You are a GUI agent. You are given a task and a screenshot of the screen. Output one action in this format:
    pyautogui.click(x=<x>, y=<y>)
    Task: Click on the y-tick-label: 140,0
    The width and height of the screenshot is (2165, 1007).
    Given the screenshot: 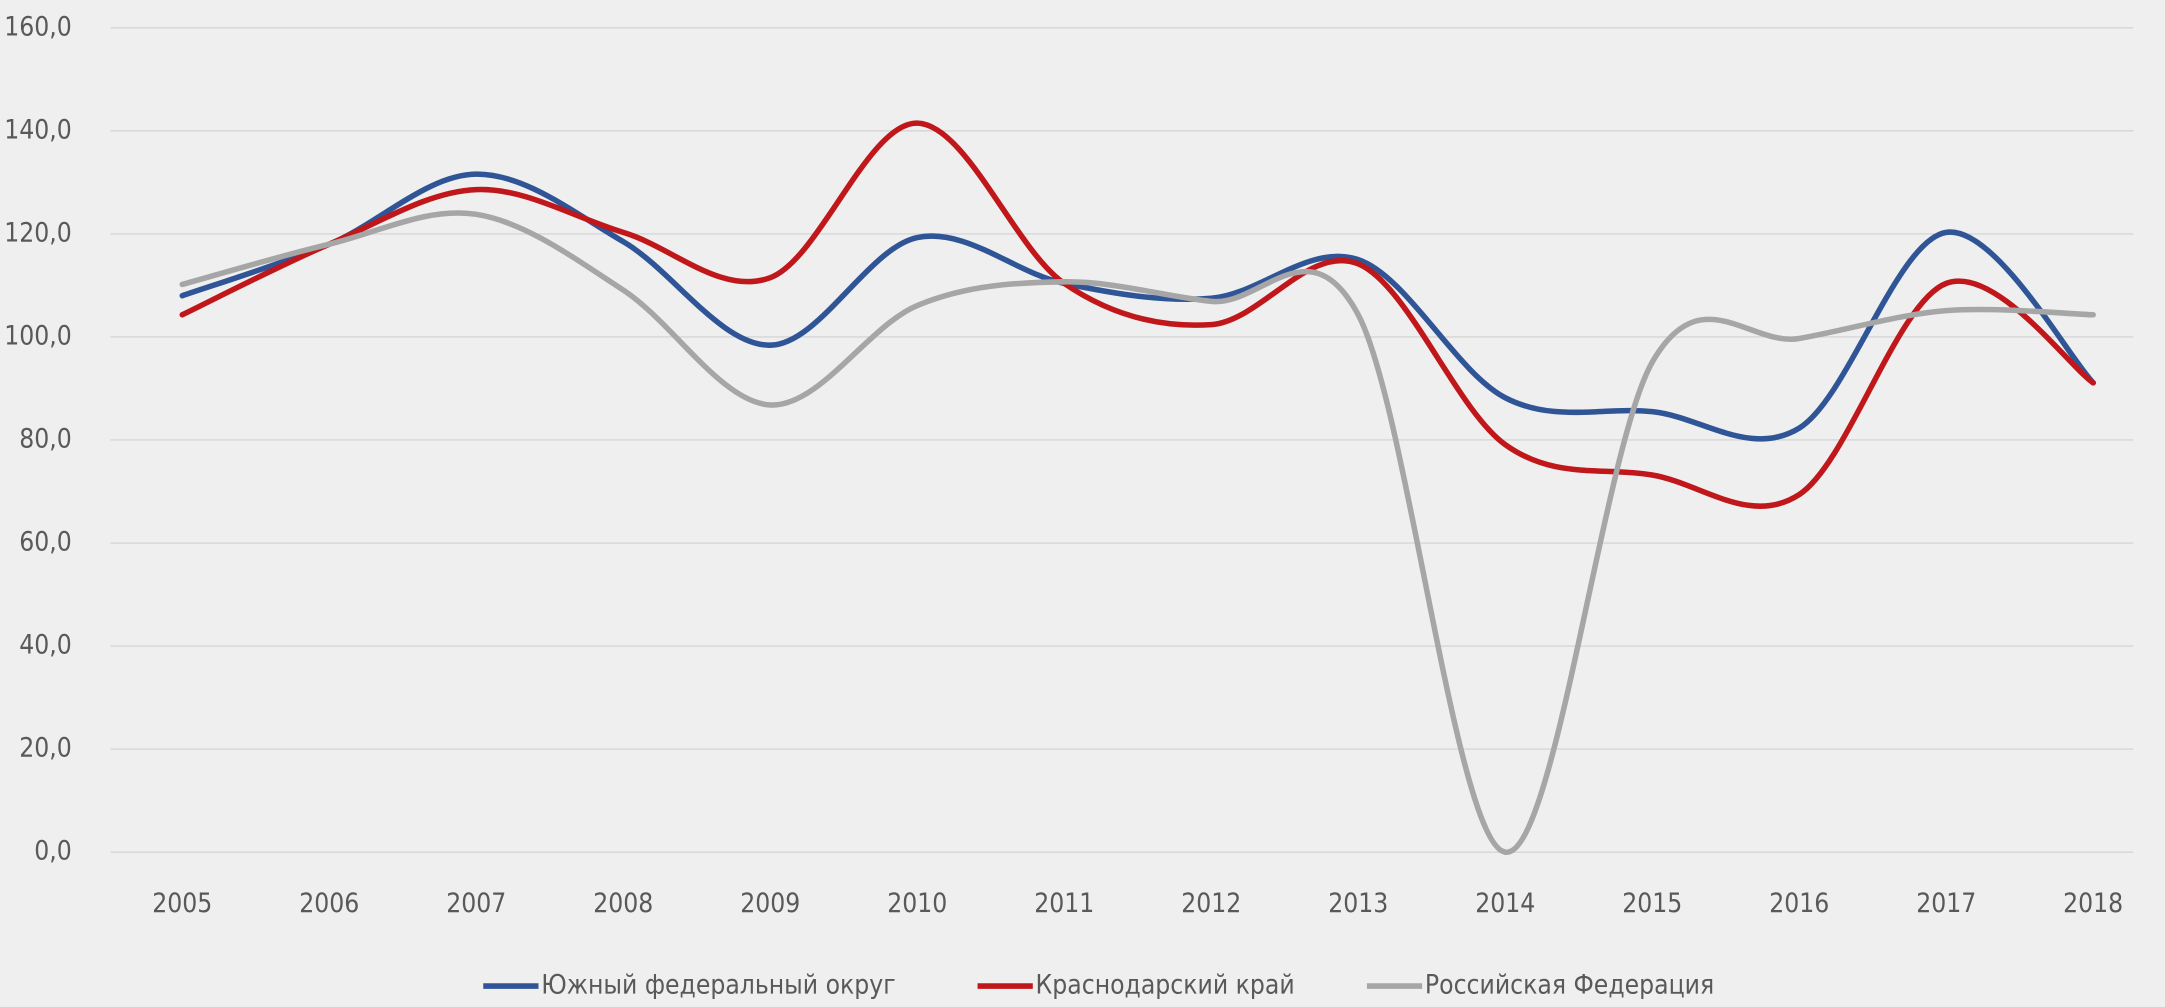 What is the action you would take?
    pyautogui.click(x=38, y=130)
    